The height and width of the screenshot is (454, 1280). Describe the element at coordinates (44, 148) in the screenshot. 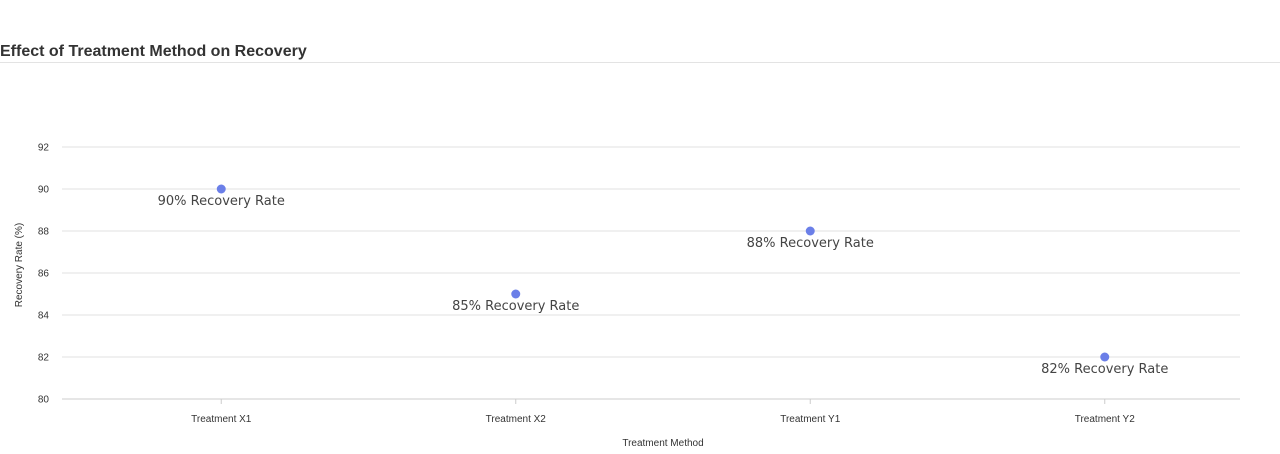

I see `y-tick-label: 92` at that location.